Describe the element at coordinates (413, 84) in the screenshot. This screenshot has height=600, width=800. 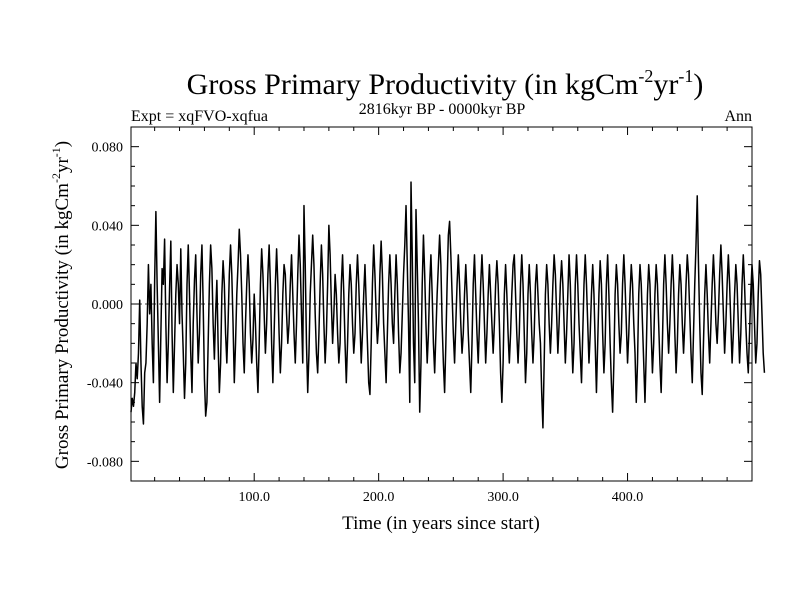
I see `title-main: Gross Primary Productivity (in kgCm` at that location.